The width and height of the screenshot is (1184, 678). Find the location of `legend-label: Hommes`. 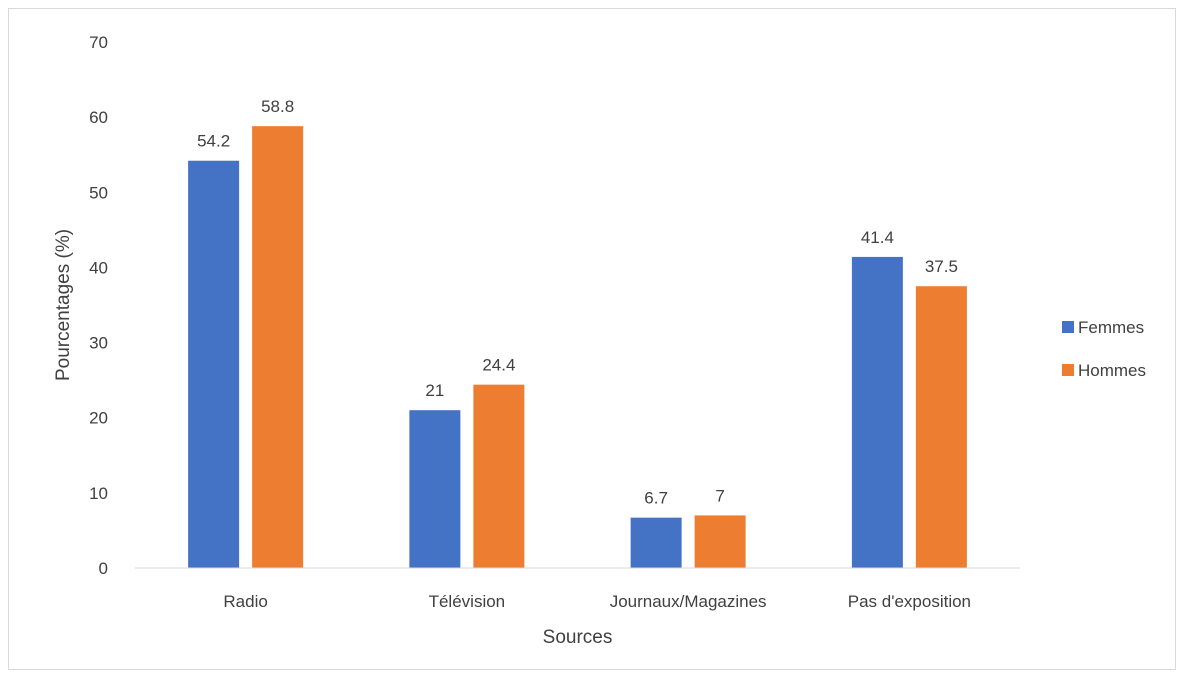

legend-label: Hommes is located at coordinates (1112, 370).